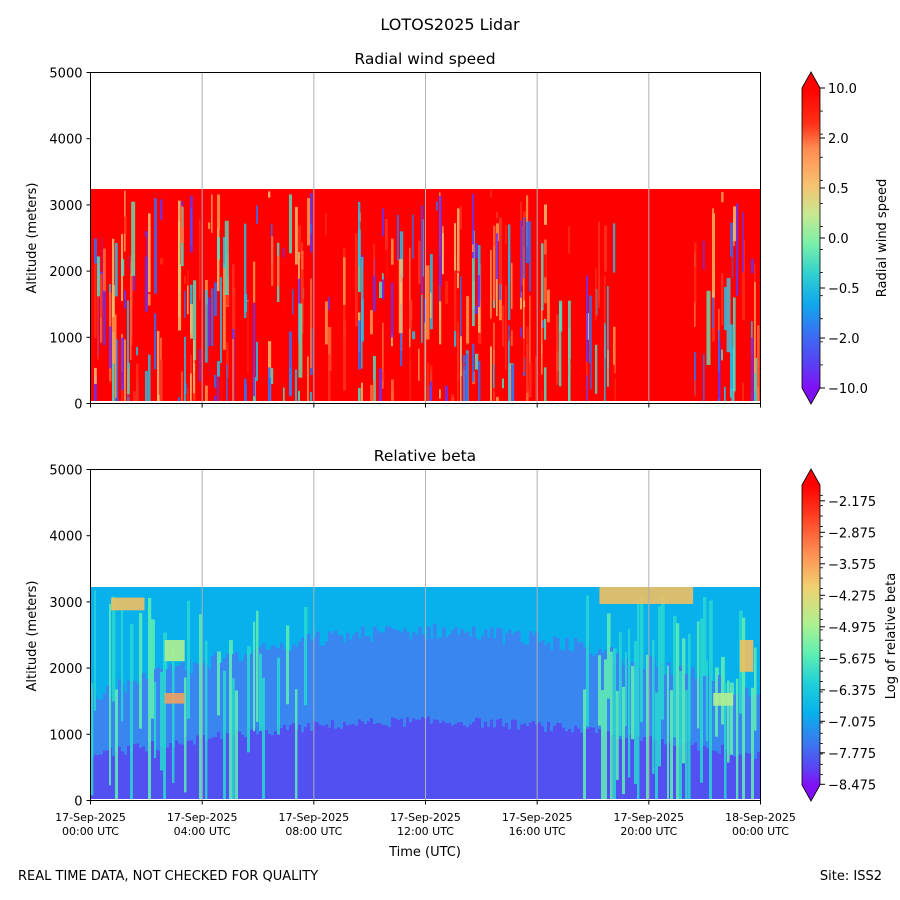 The height and width of the screenshot is (900, 900). What do you see at coordinates (852, 533) in the screenshot?
I see `colorbar-tick-label: −2.875` at bounding box center [852, 533].